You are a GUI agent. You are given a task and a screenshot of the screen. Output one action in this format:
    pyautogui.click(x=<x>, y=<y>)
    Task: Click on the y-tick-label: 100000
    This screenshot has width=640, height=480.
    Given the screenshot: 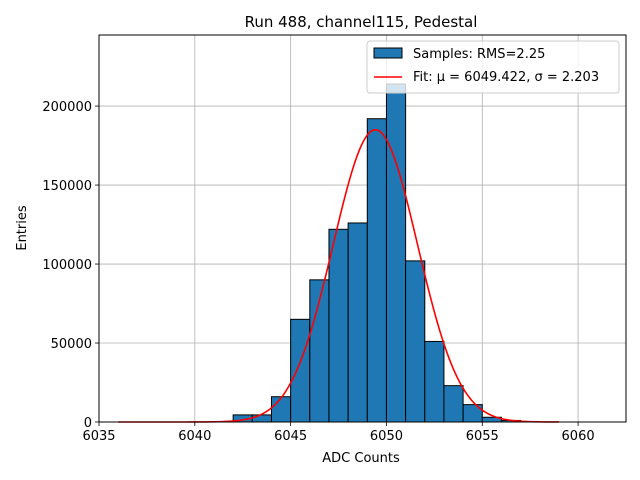 What is the action you would take?
    pyautogui.click(x=67, y=265)
    